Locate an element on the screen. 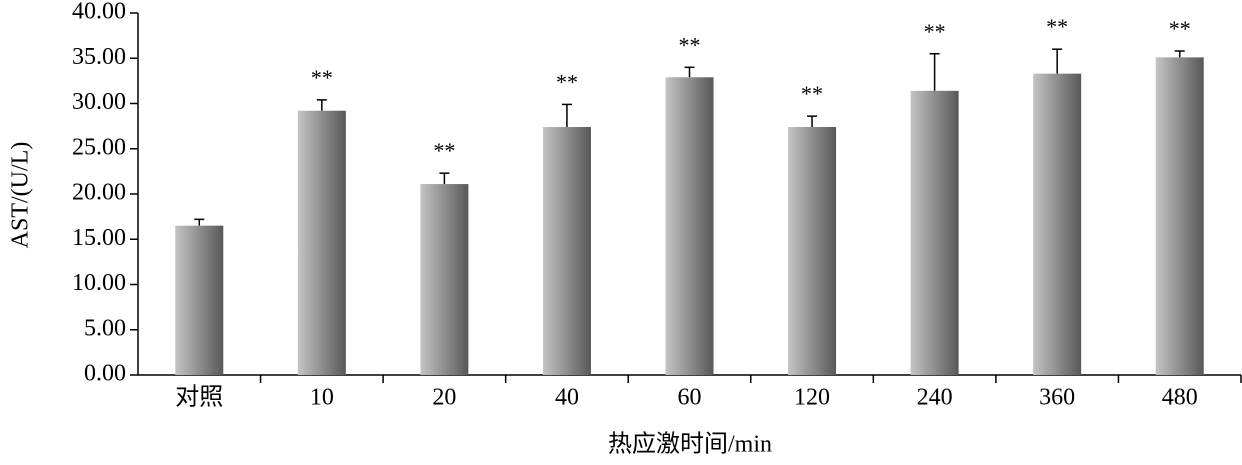  x-tick-label: 480 is located at coordinates (1180, 398).